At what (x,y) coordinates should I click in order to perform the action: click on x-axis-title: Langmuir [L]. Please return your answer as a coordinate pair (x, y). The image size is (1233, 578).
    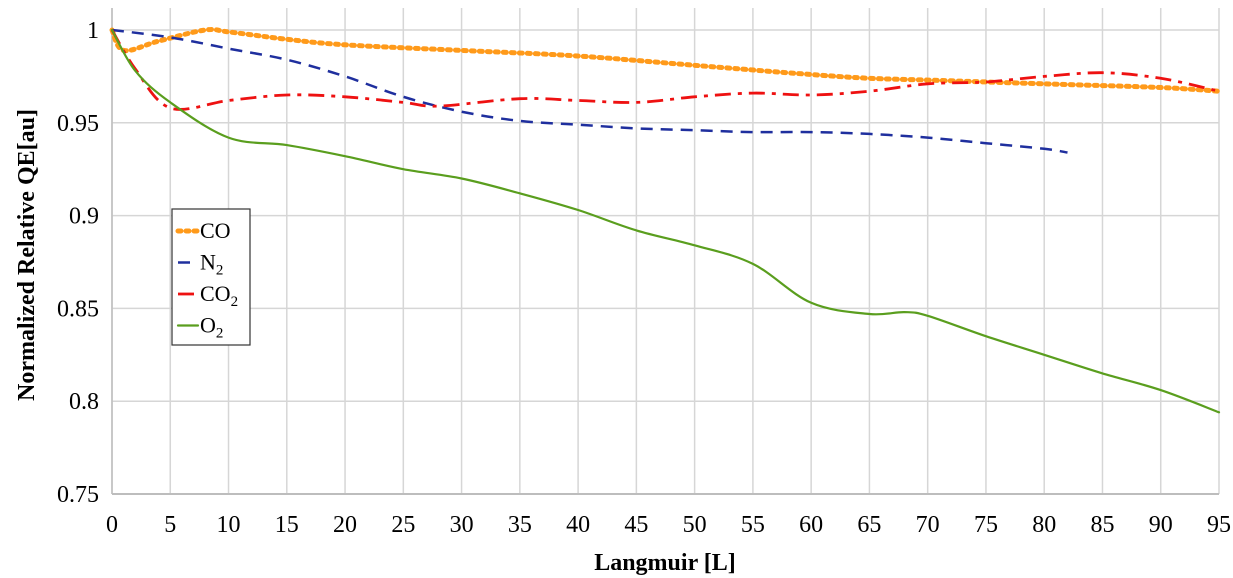
    Looking at the image, I should click on (665, 563).